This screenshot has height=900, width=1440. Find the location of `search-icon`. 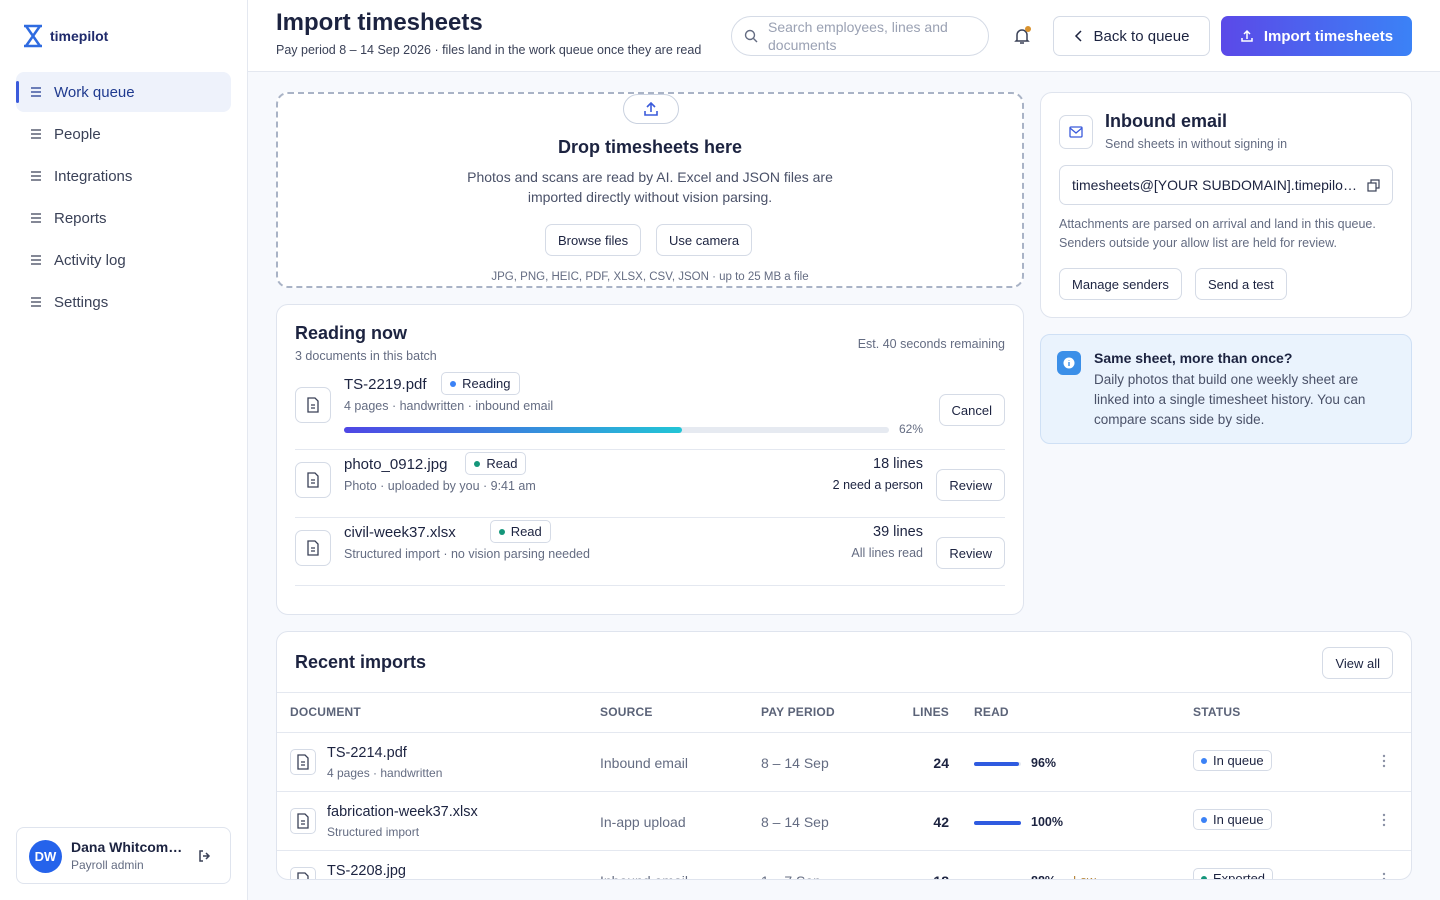

search-icon is located at coordinates (751, 36).